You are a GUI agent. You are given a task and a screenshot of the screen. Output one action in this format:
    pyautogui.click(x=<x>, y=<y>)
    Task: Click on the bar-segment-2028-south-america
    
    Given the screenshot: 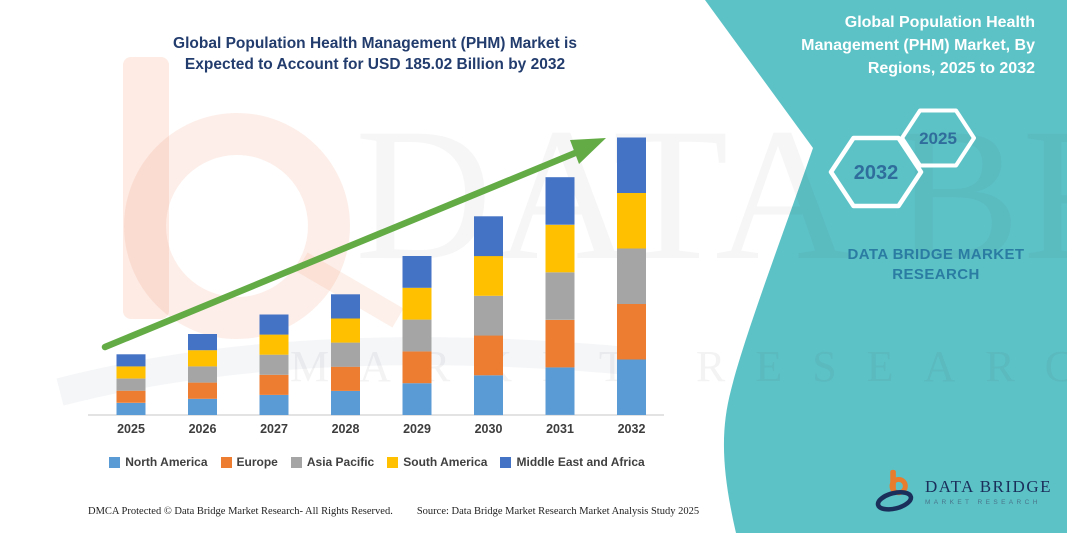 What is the action you would take?
    pyautogui.click(x=345, y=330)
    